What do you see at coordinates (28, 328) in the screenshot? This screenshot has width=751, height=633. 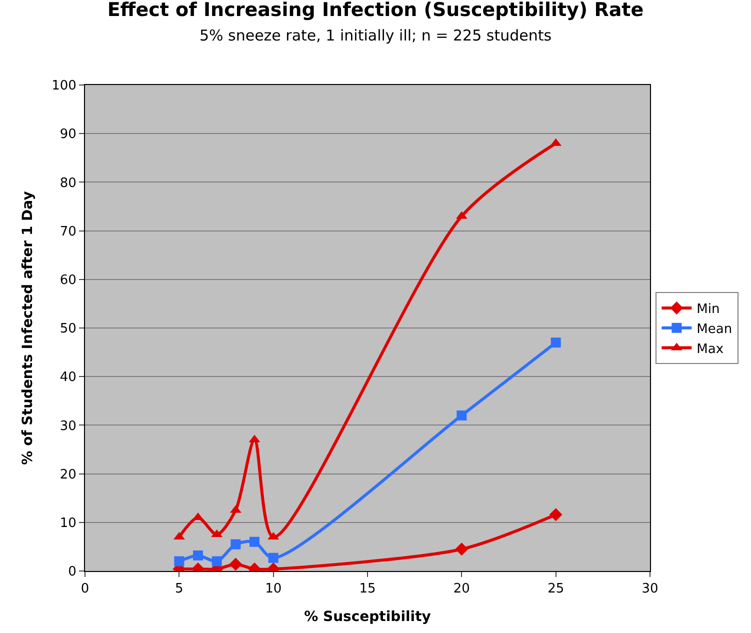 I see `y-axis-title: % of Students Infected after 1 Day` at bounding box center [28, 328].